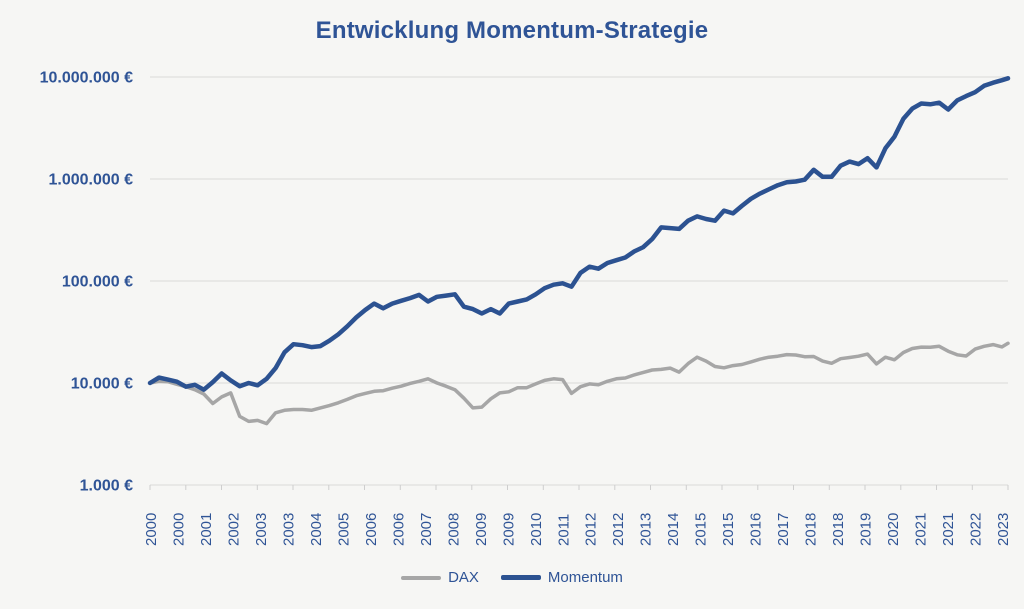  Describe the element at coordinates (1003, 529) in the screenshot. I see `x-axis-year-label: 2023` at that location.